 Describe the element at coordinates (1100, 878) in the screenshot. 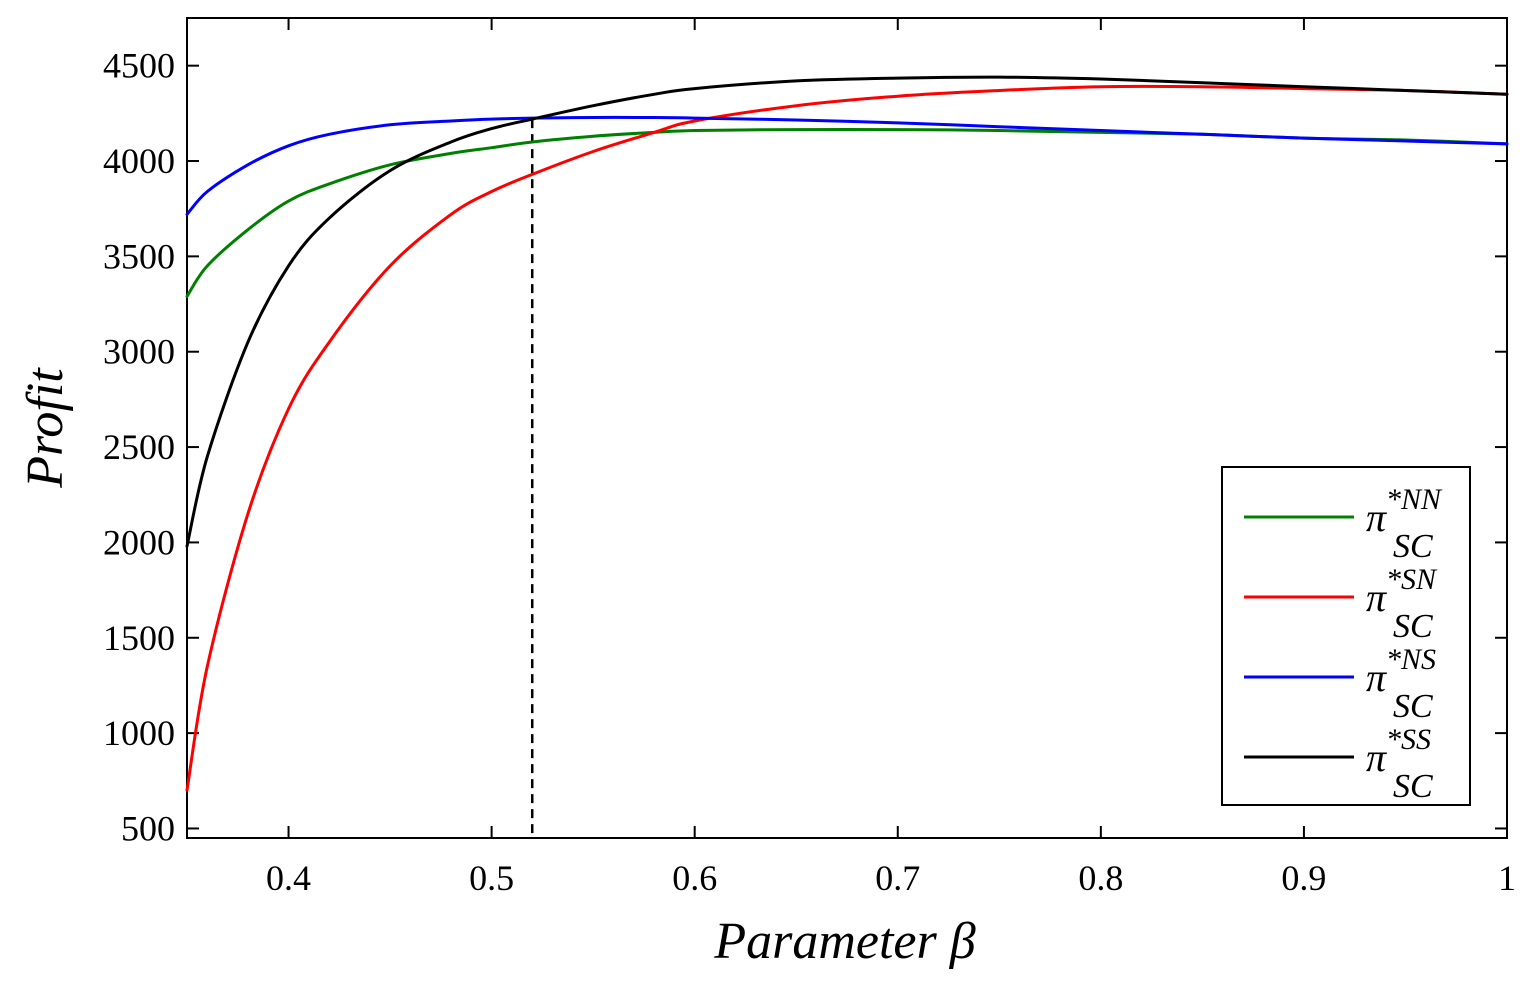

I see `x-tick-label: 0.8` at that location.